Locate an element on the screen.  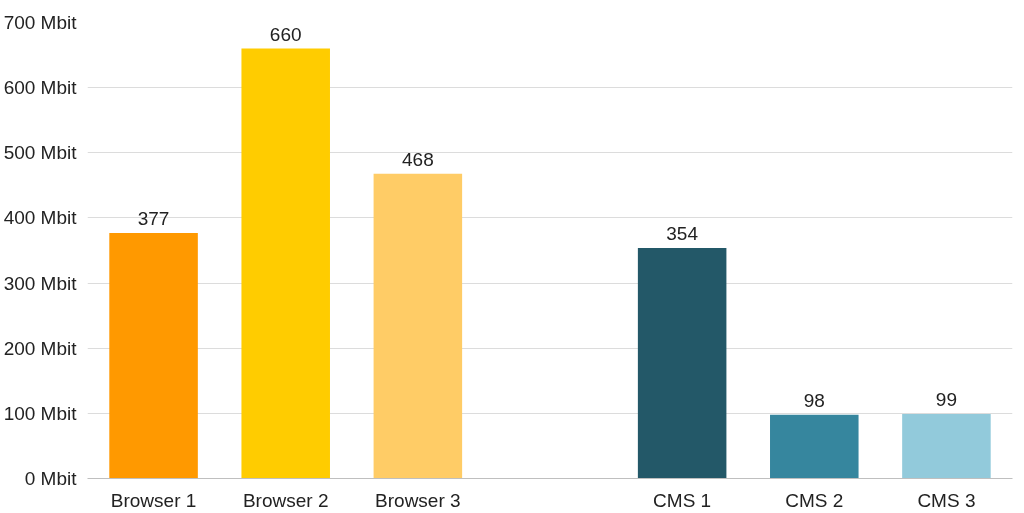
data-label: 660 is located at coordinates (285, 34).